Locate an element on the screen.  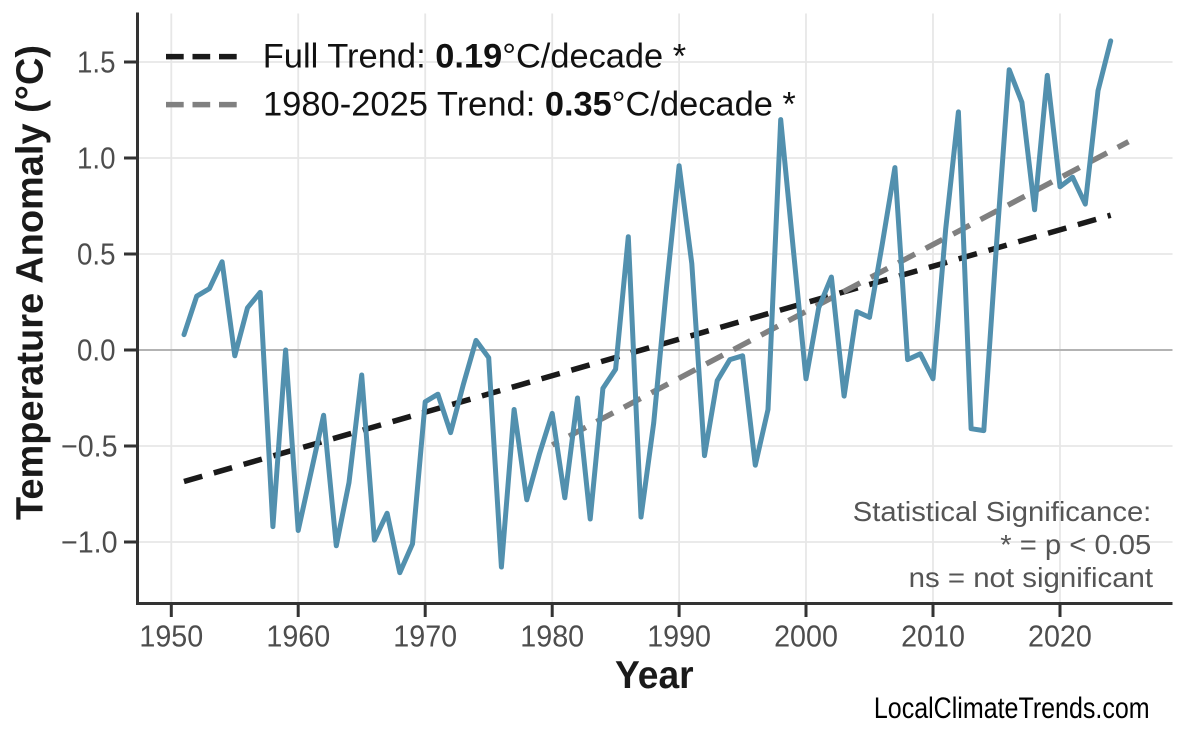
svg-text: 1960 is located at coordinates (298, 637).